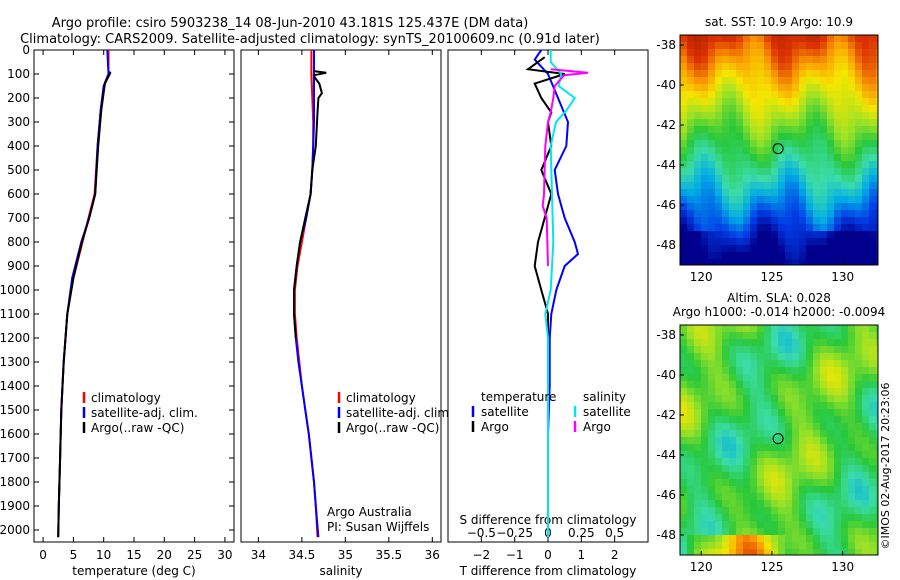 The image size is (900, 580). What do you see at coordinates (607, 412) in the screenshot?
I see `legend-label: satellite` at bounding box center [607, 412].